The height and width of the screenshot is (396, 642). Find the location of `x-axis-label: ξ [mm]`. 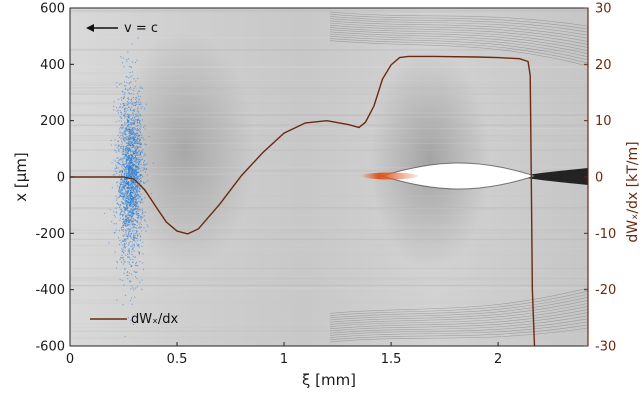

x-axis-label: ξ [mm] is located at coordinates (329, 380).